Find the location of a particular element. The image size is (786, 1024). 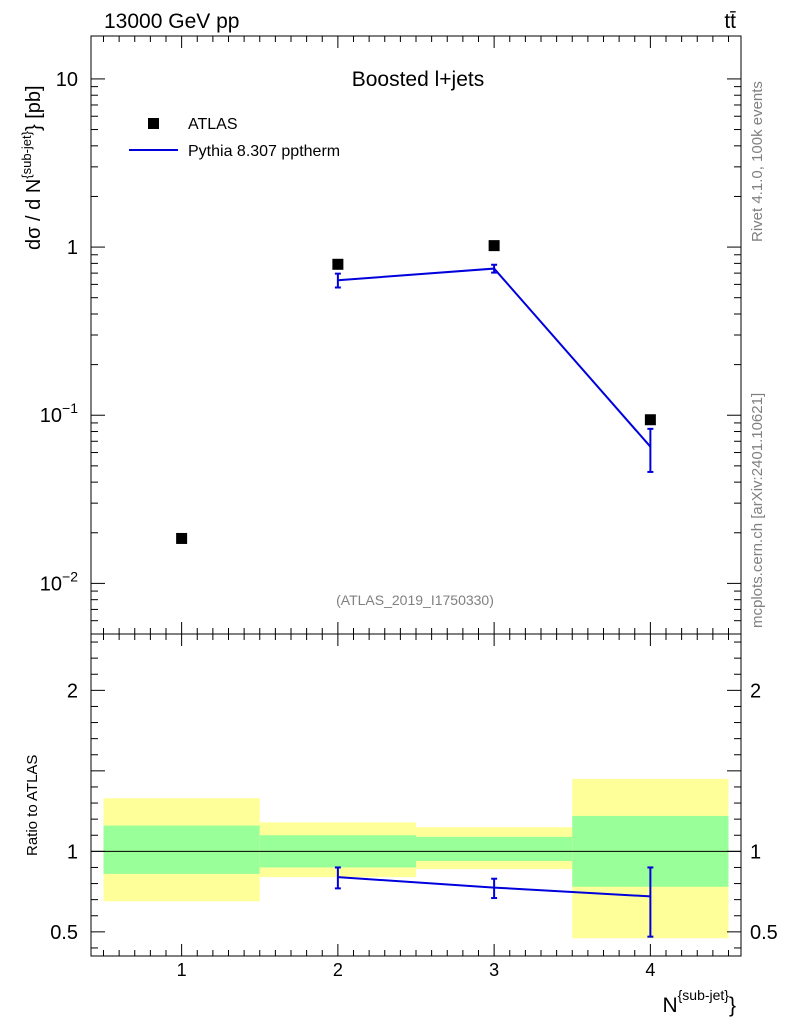

y-tick-exponent: −2 is located at coordinates (70, 576).